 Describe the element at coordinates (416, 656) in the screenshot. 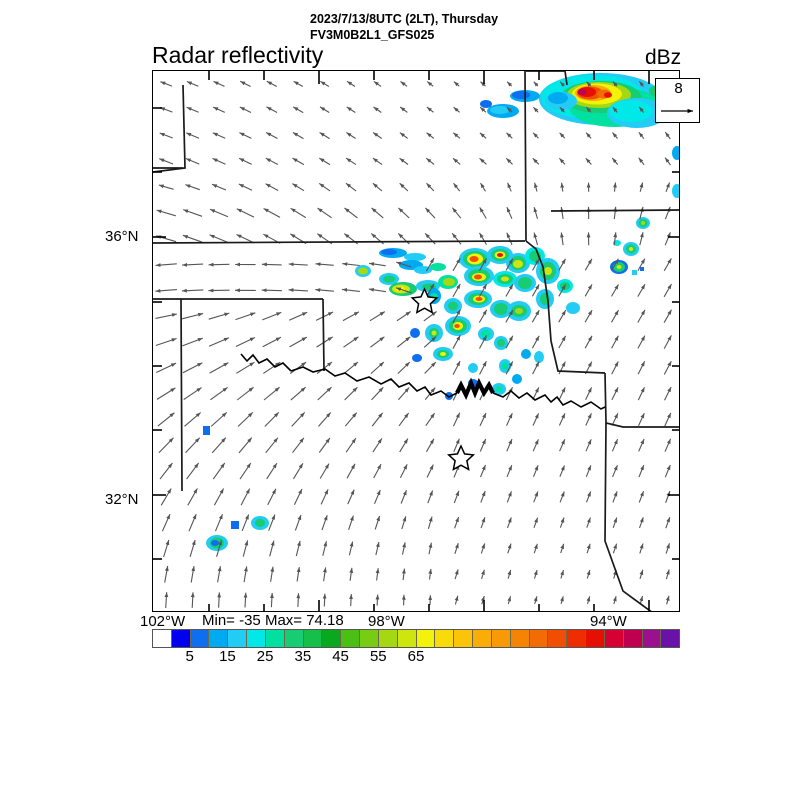

I see `colorbar-tick-65: 65` at that location.